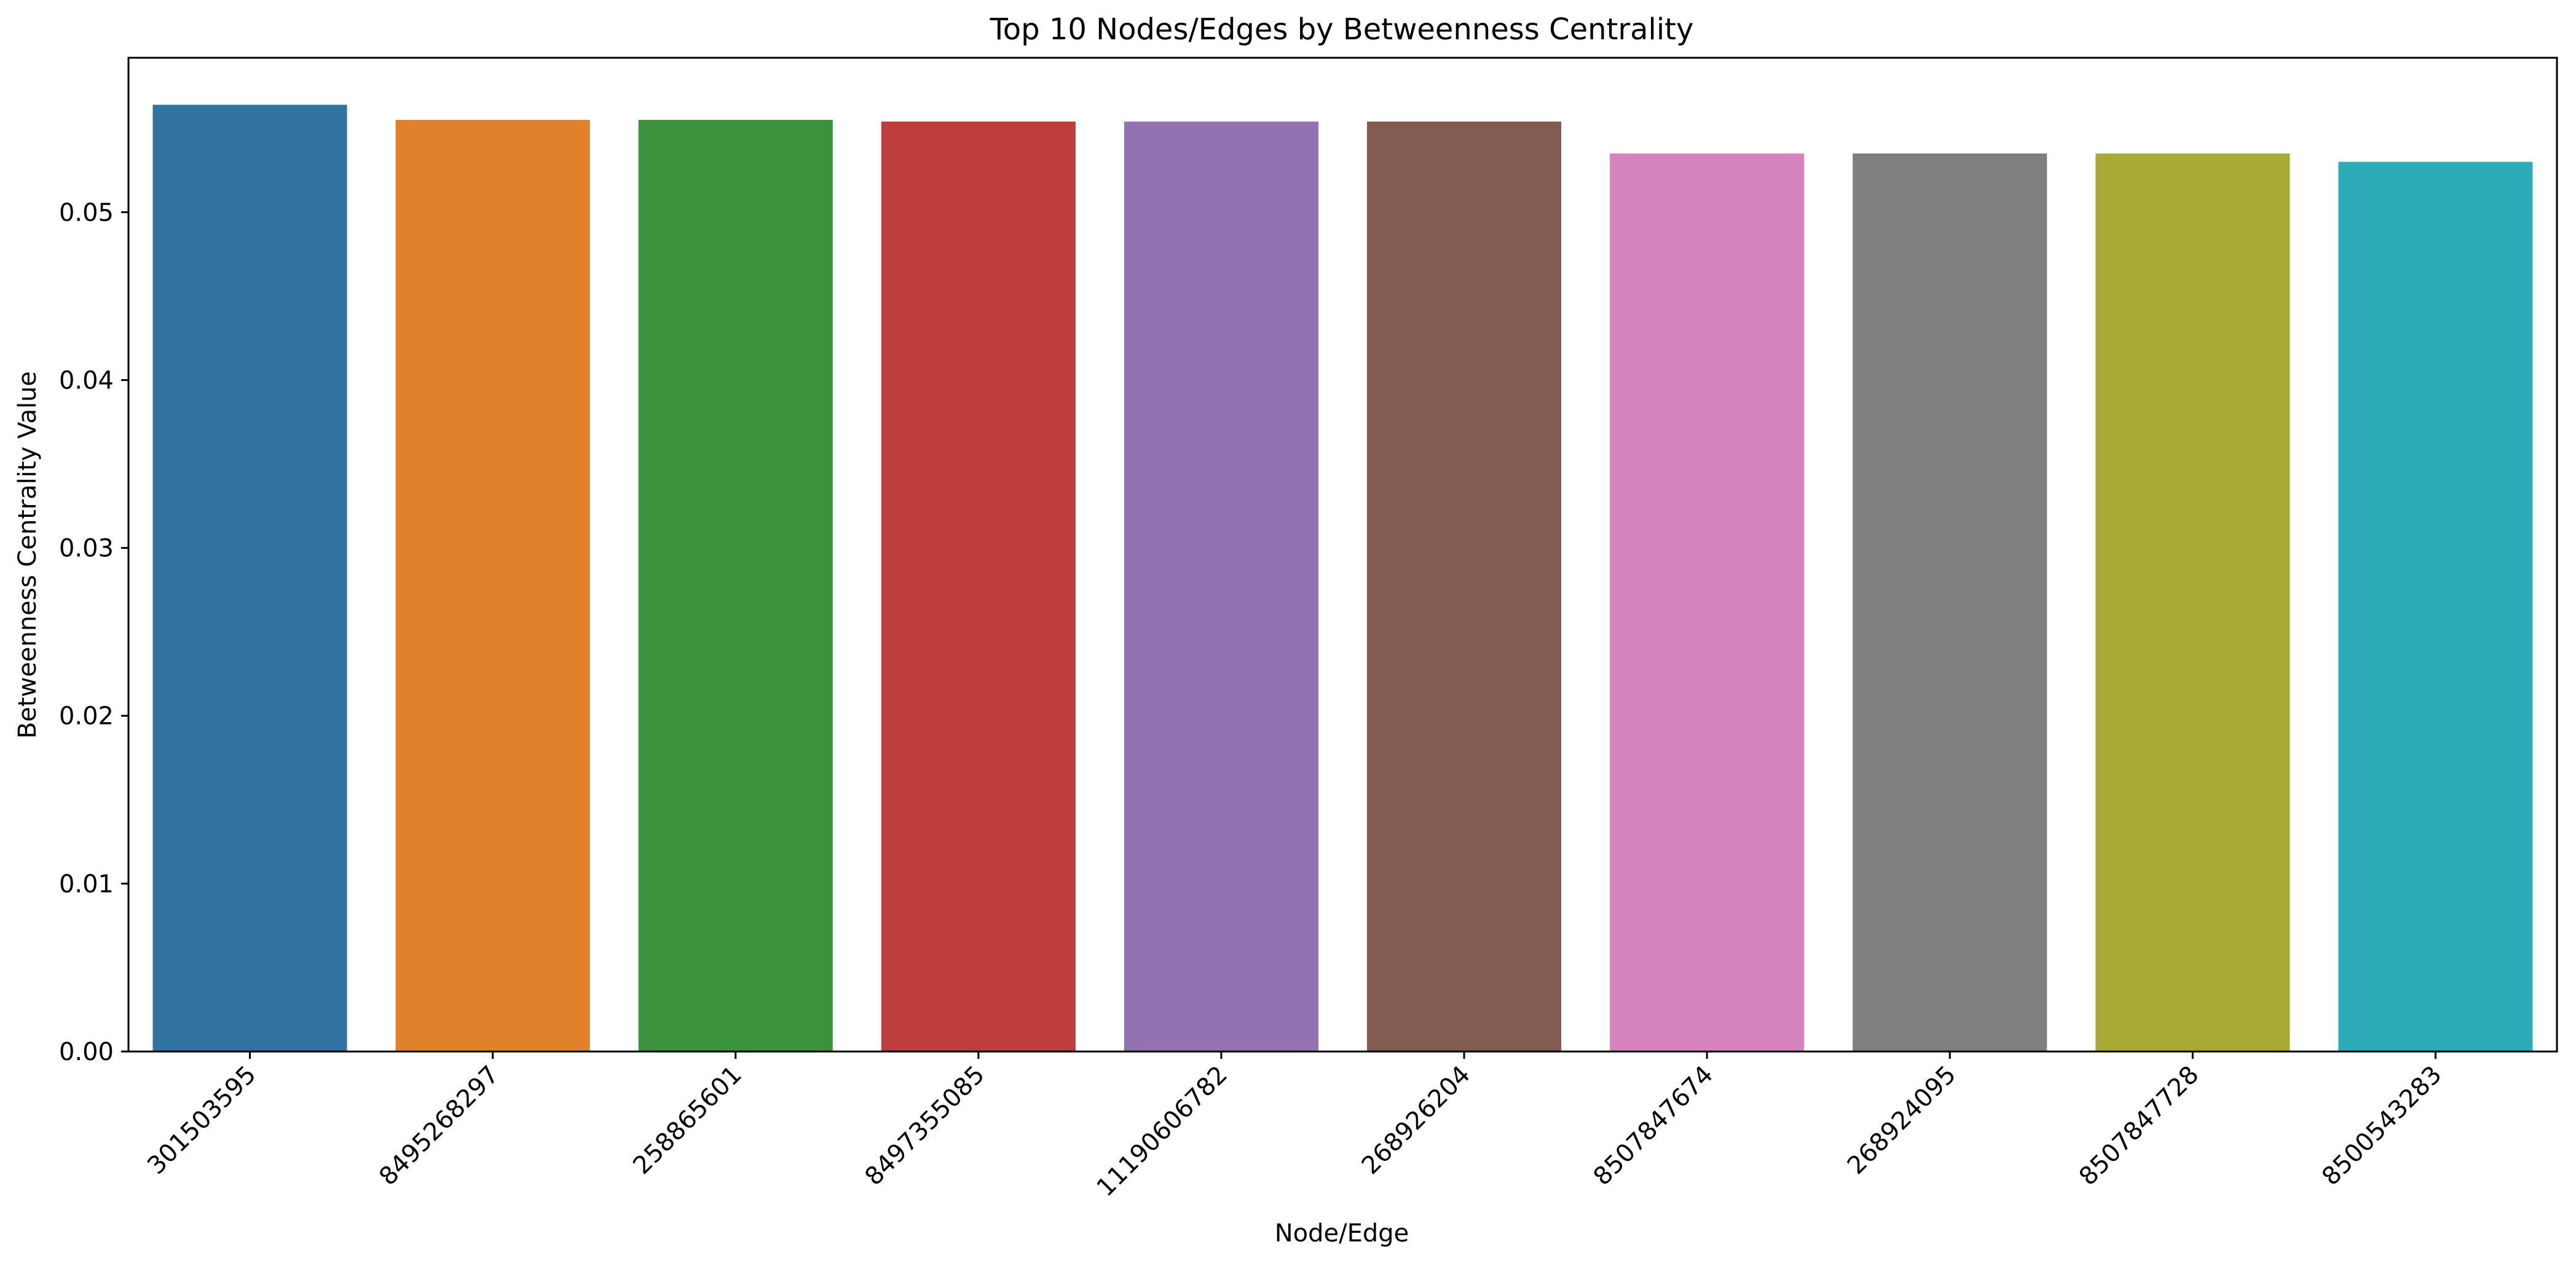 The width and height of the screenshot is (2576, 1266). I want to click on y-axis-title: Betweenness Centrality Value, so click(28, 555).